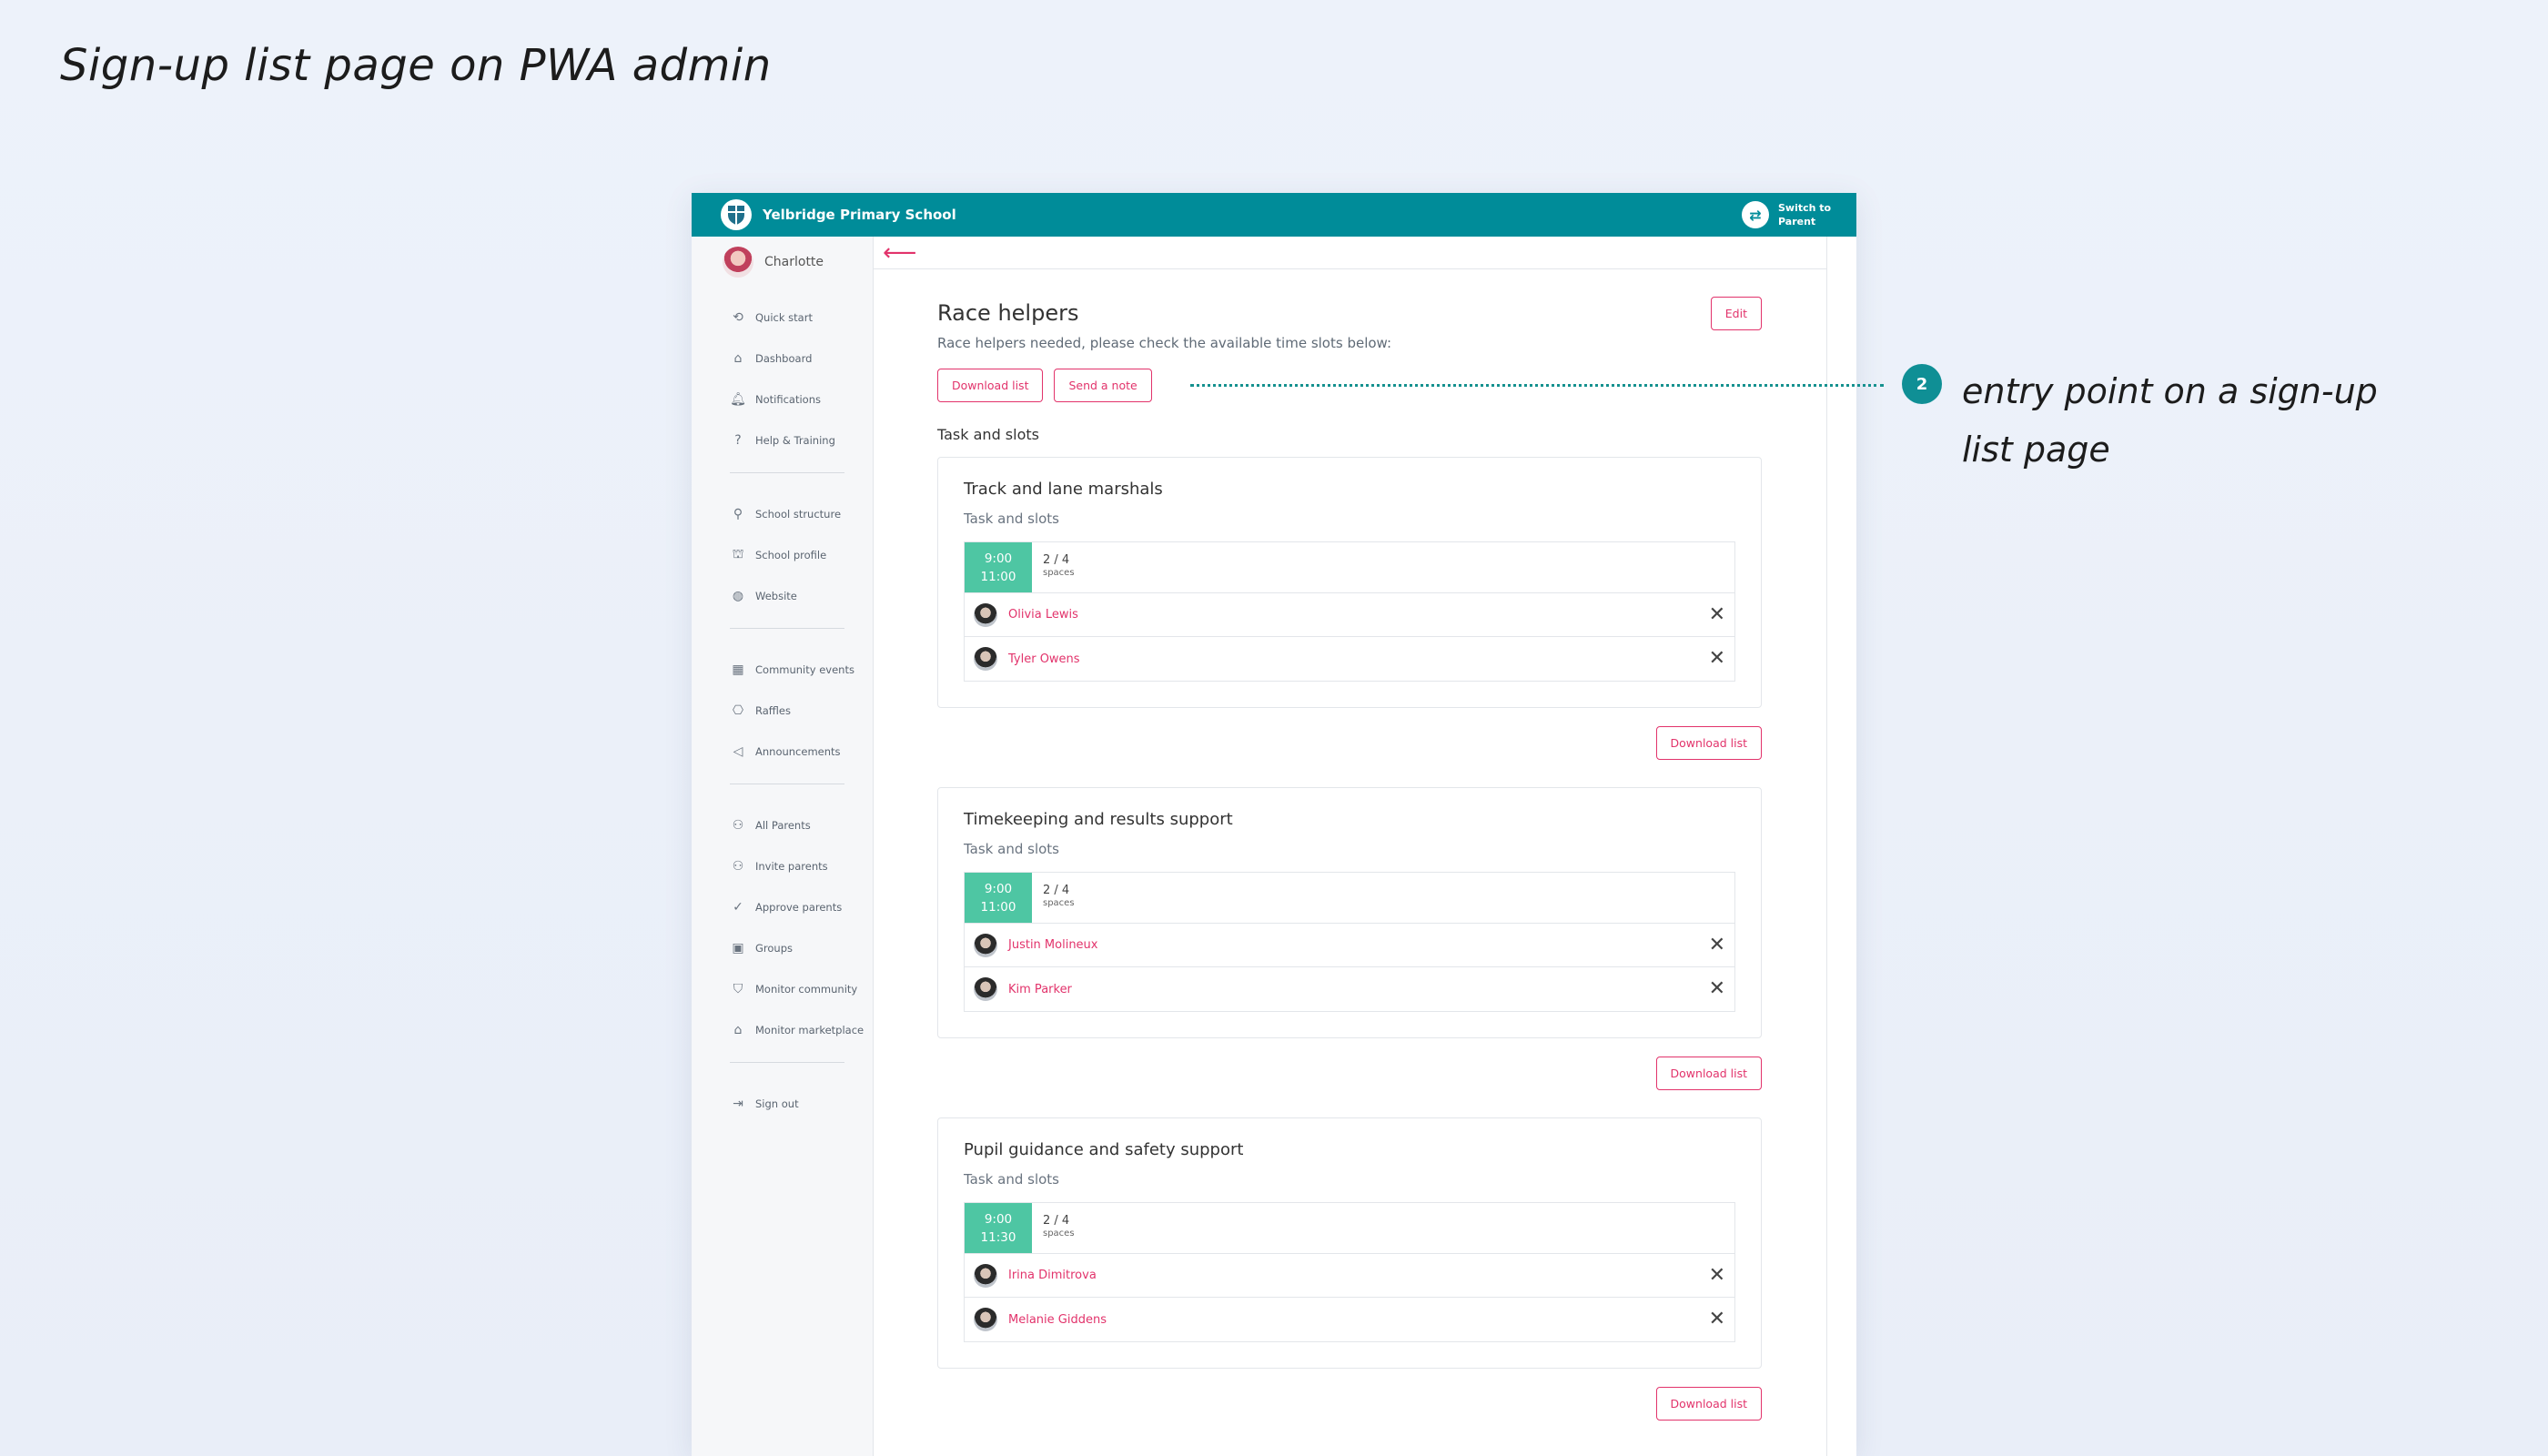 The height and width of the screenshot is (1456, 2548). I want to click on sign-out-icon: ⇥, so click(738, 1103).